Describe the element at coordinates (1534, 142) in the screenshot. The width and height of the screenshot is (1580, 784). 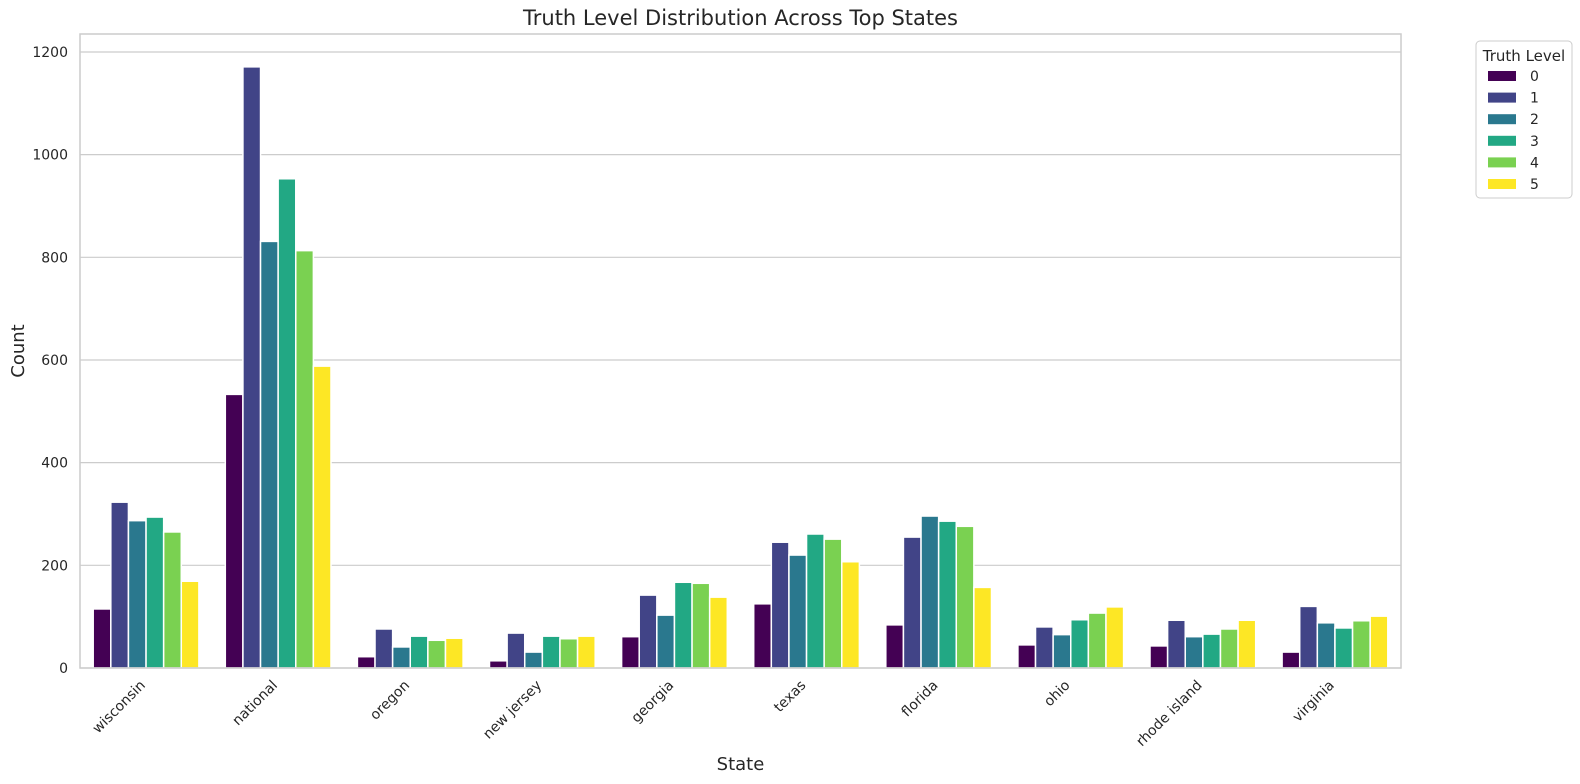
I see `legend-label: 3` at that location.